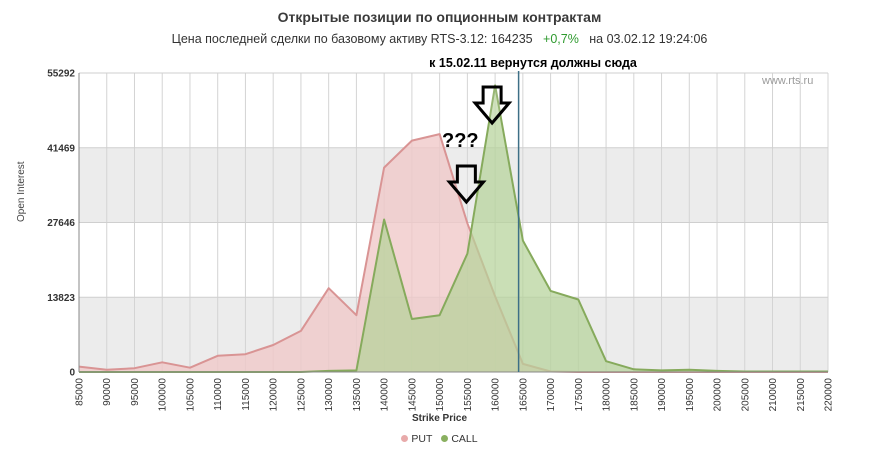 The width and height of the screenshot is (879, 465). Describe the element at coordinates (61, 74) in the screenshot. I see `y-tick-label: 55292` at that location.